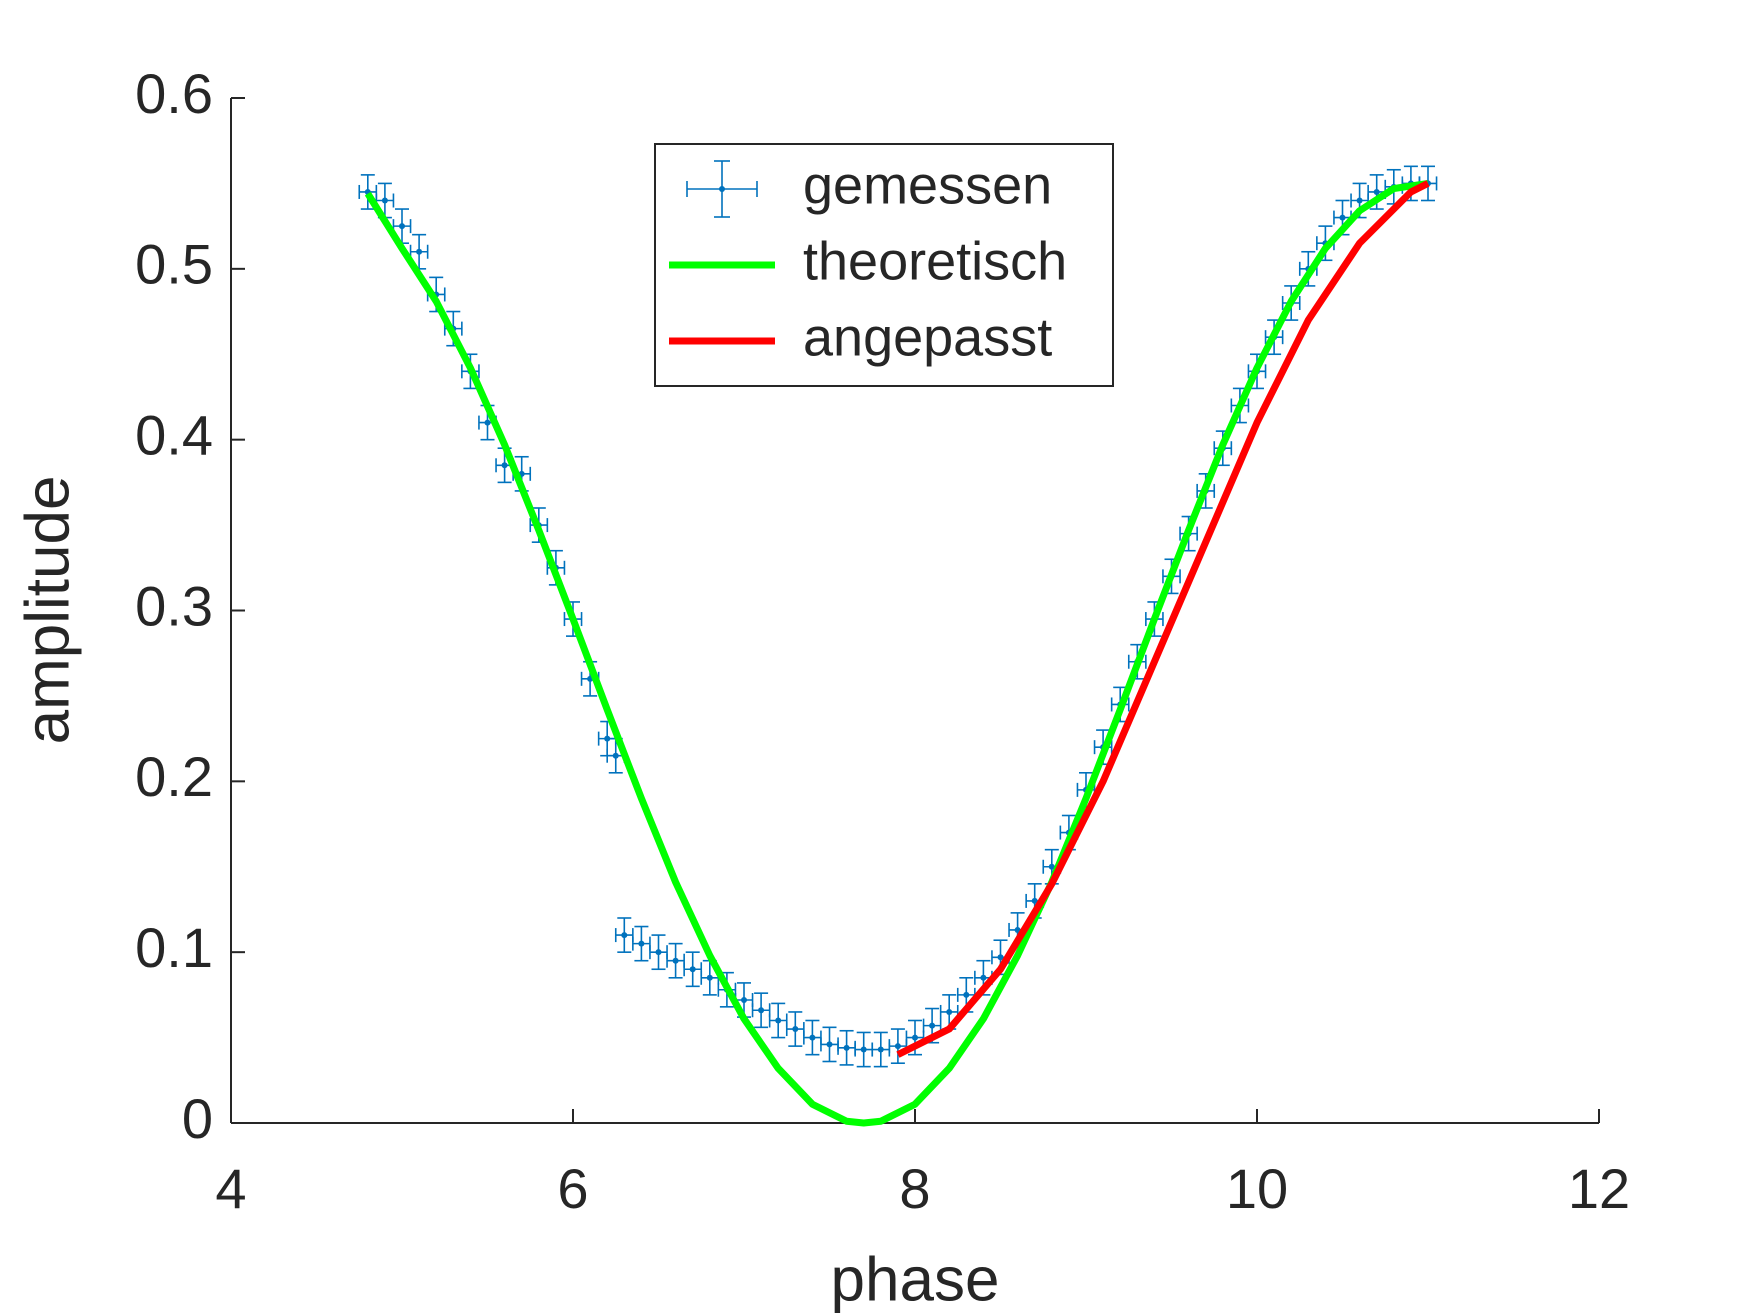  What do you see at coordinates (1257, 1188) in the screenshot?
I see `x-tick-label: 10` at bounding box center [1257, 1188].